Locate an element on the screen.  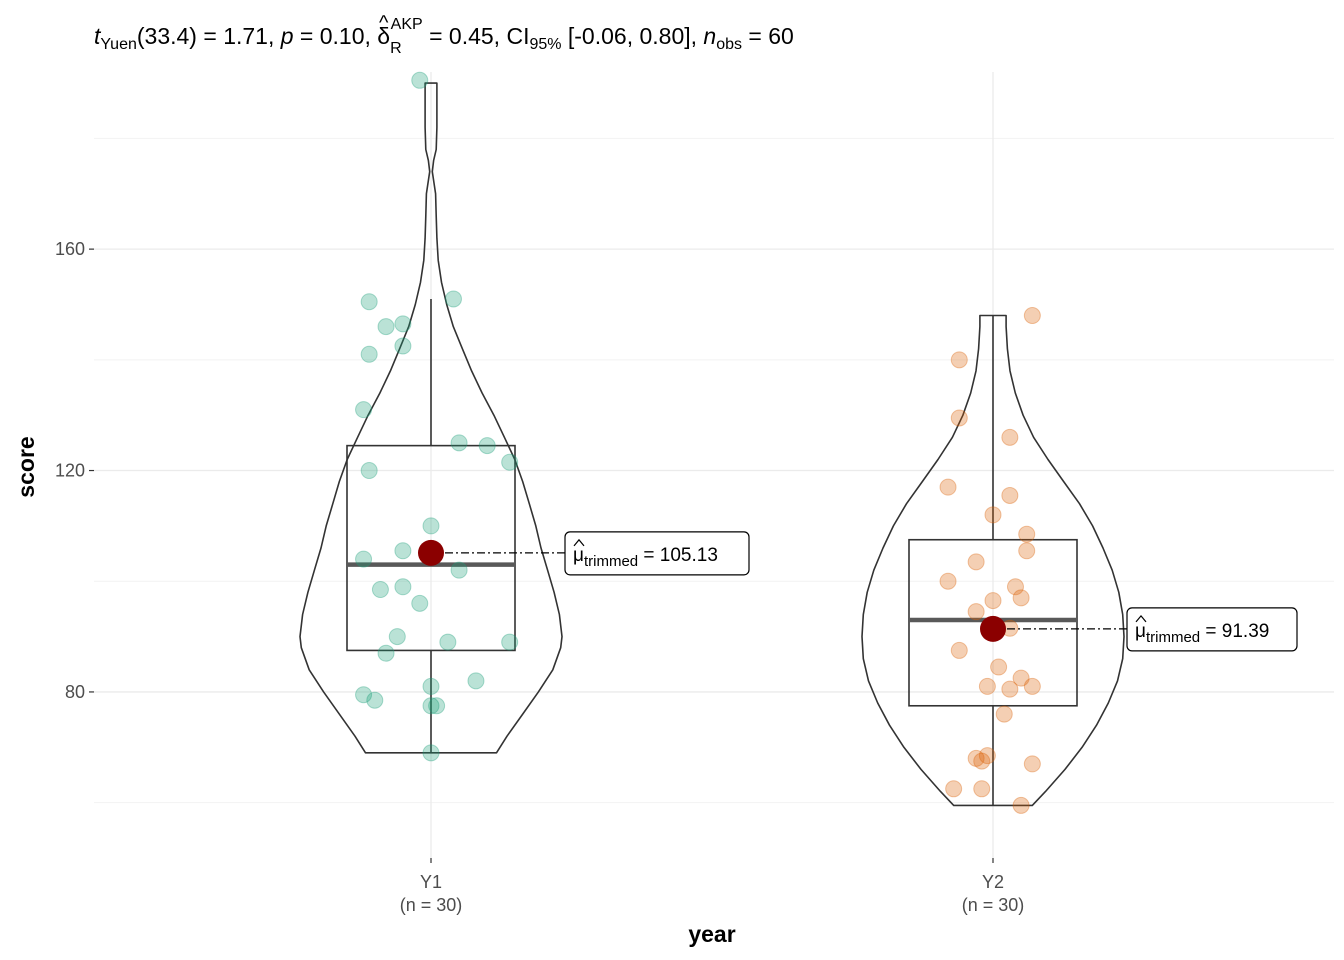
title-ci-sub: 95% is located at coordinates (545, 44).